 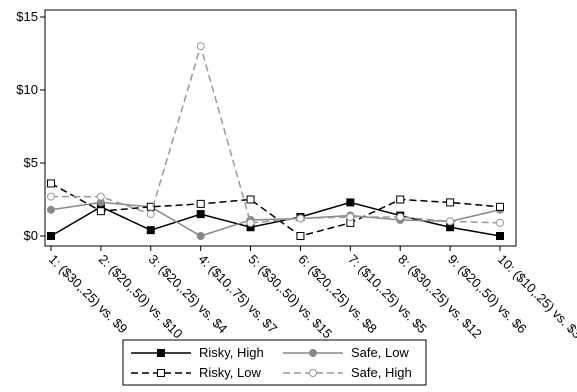 I want to click on y-tick-label: $0, so click(x=31, y=235).